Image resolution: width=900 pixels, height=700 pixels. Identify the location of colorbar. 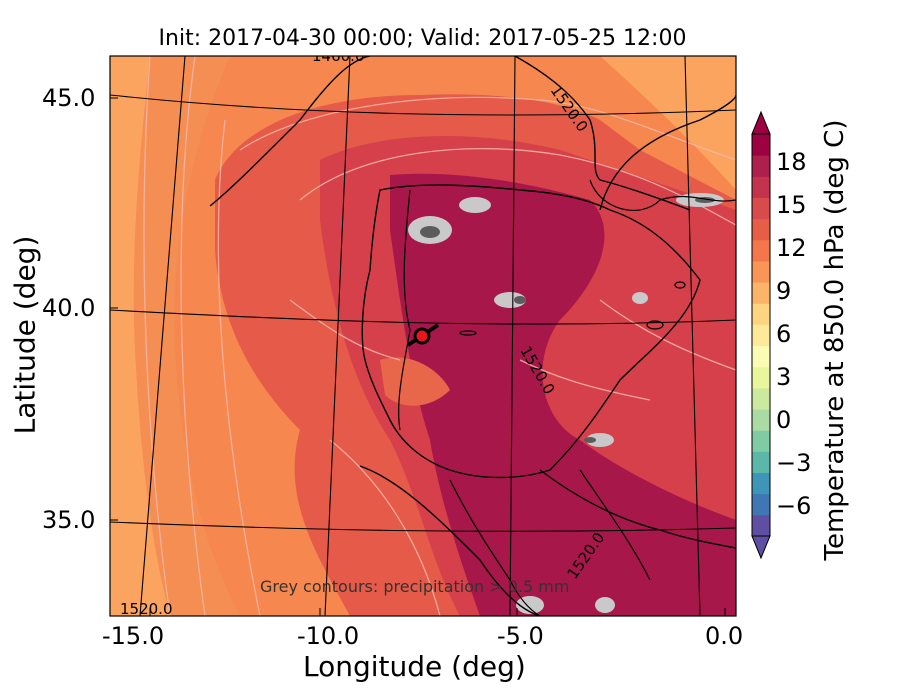
(761, 335).